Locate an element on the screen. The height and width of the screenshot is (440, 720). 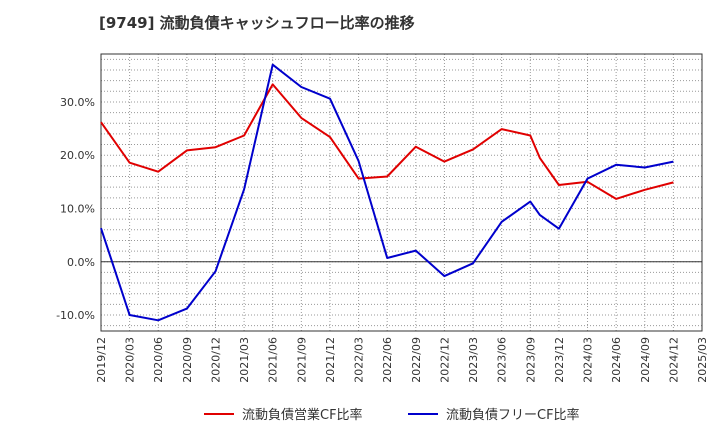
x-tick-label: 2020/06 is located at coordinates (158, 360).